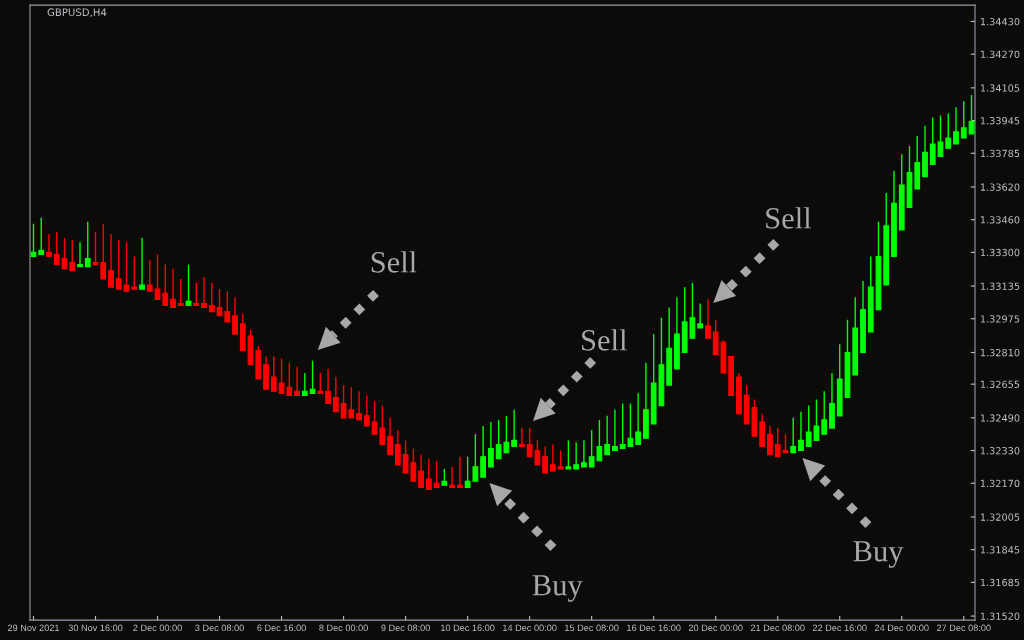  What do you see at coordinates (281, 628) in the screenshot?
I see `x-tick-label: 6 Dec 16:00` at bounding box center [281, 628].